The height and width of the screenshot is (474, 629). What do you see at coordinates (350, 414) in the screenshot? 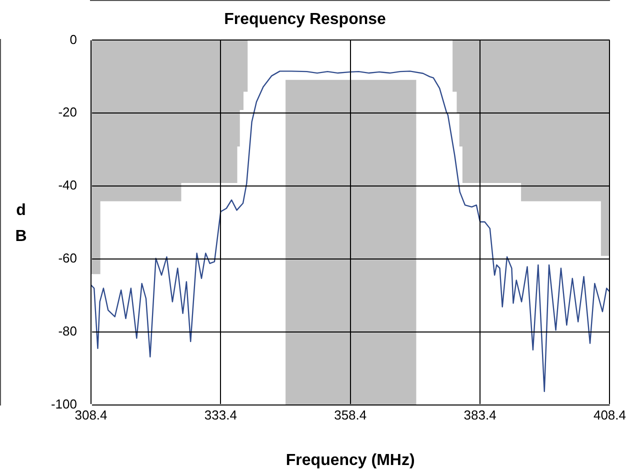
I see `x-tick-label: 358.4` at bounding box center [350, 414].